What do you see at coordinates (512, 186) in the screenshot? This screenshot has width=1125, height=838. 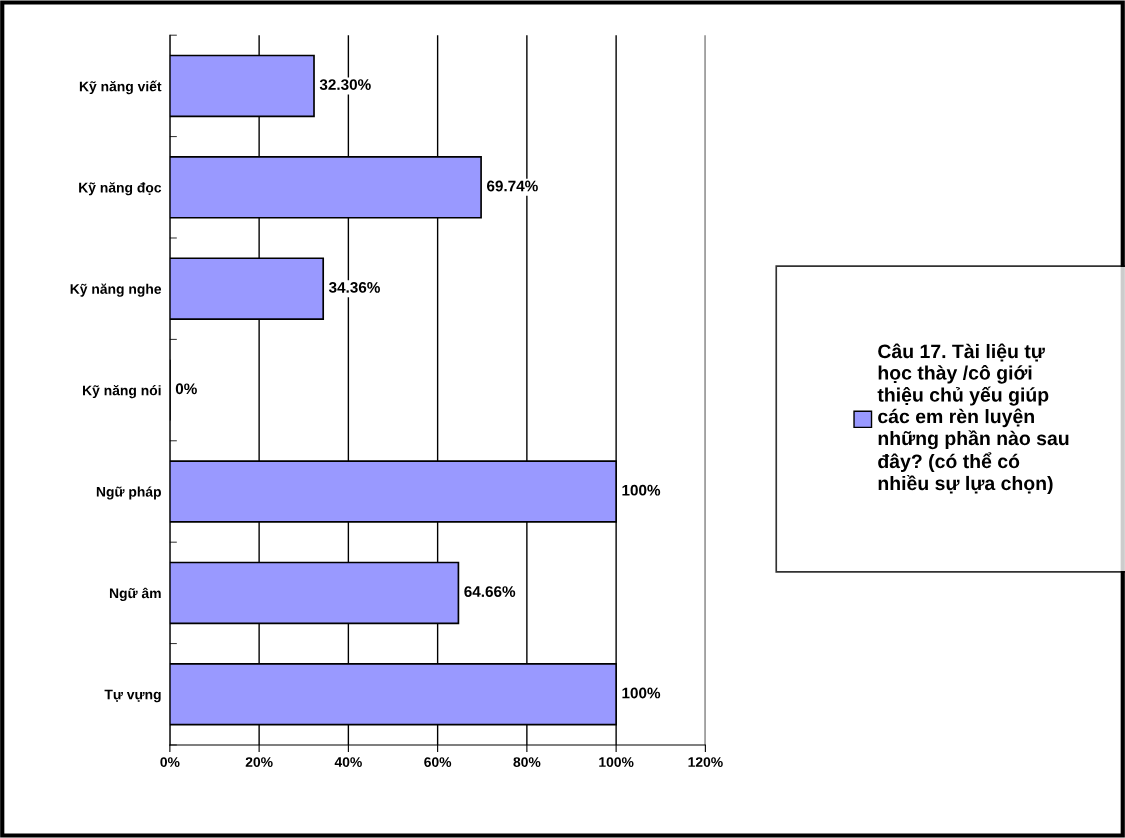 I see `data-label: 69.74%` at bounding box center [512, 186].